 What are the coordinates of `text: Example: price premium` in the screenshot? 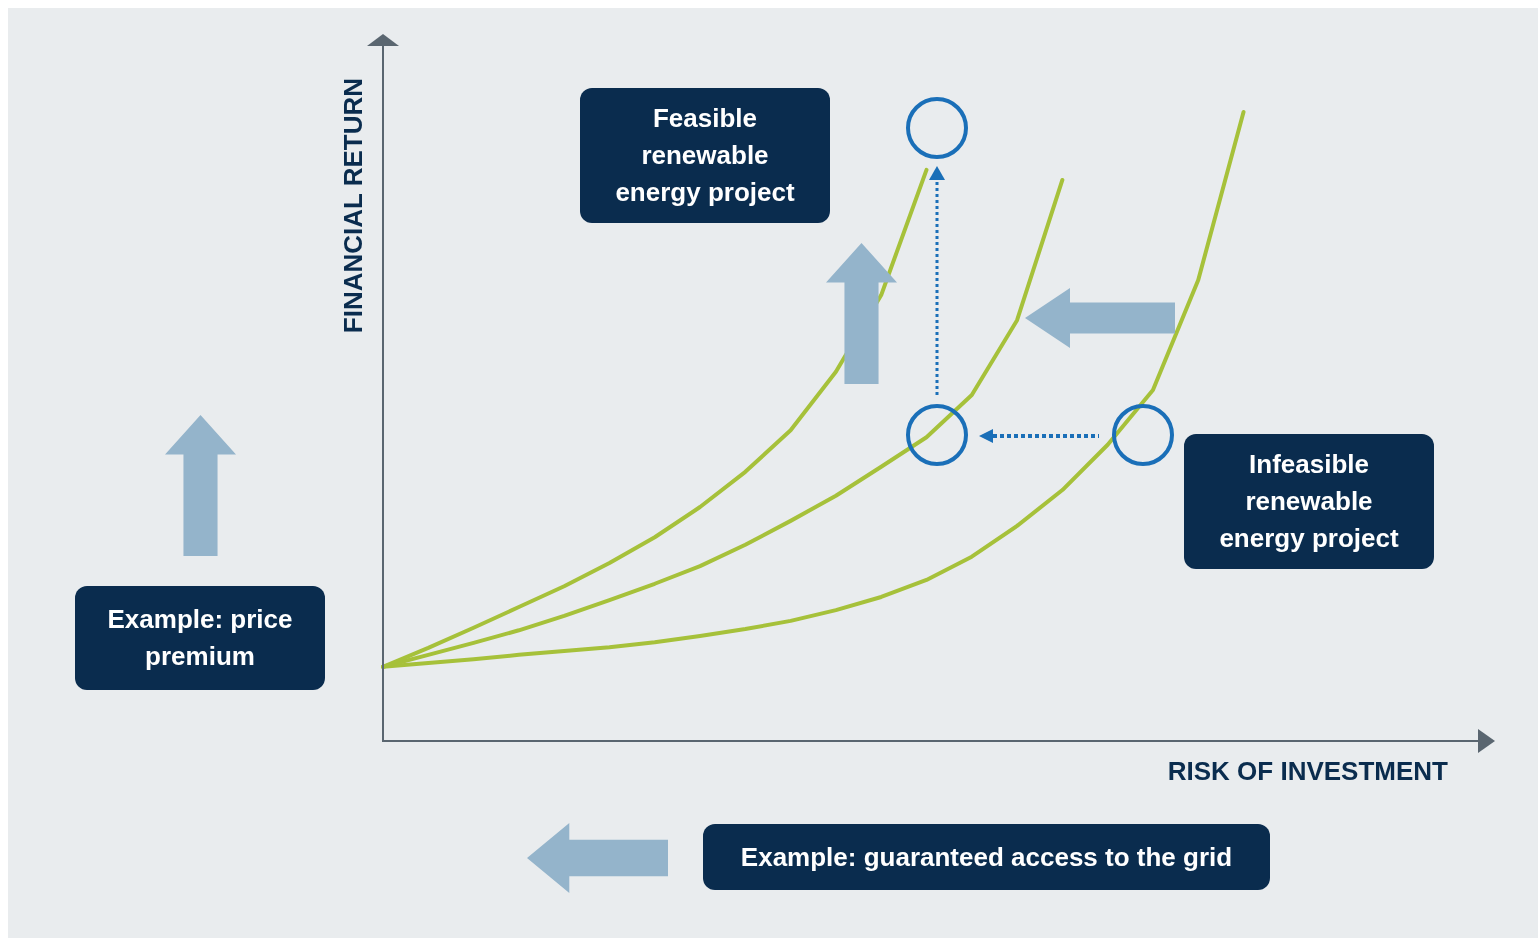 It's located at (200, 638).